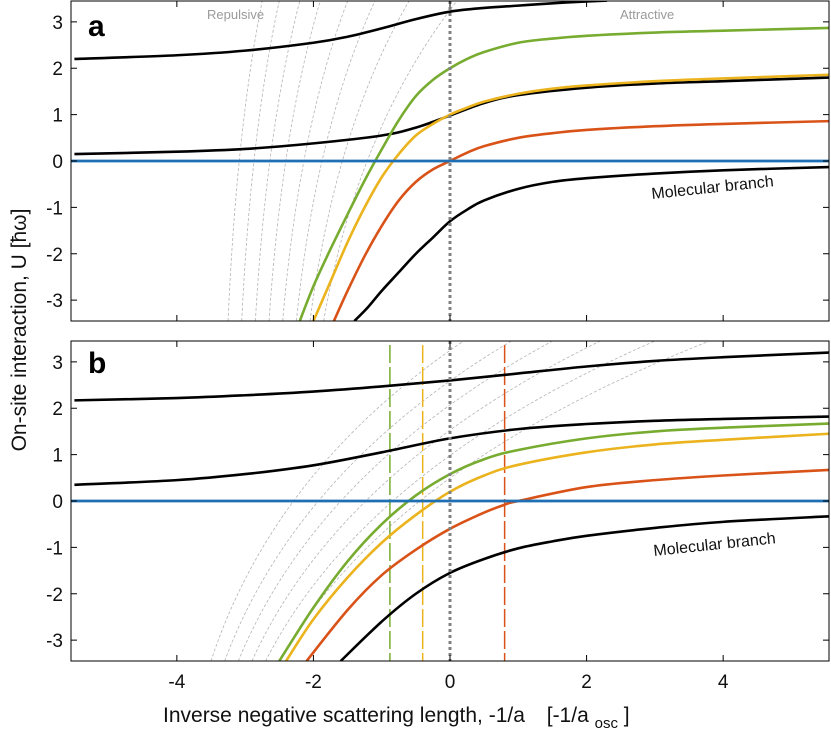 The width and height of the screenshot is (831, 737). What do you see at coordinates (568, 715) in the screenshot?
I see `x-axis-label-unit: [-1/a` at bounding box center [568, 715].